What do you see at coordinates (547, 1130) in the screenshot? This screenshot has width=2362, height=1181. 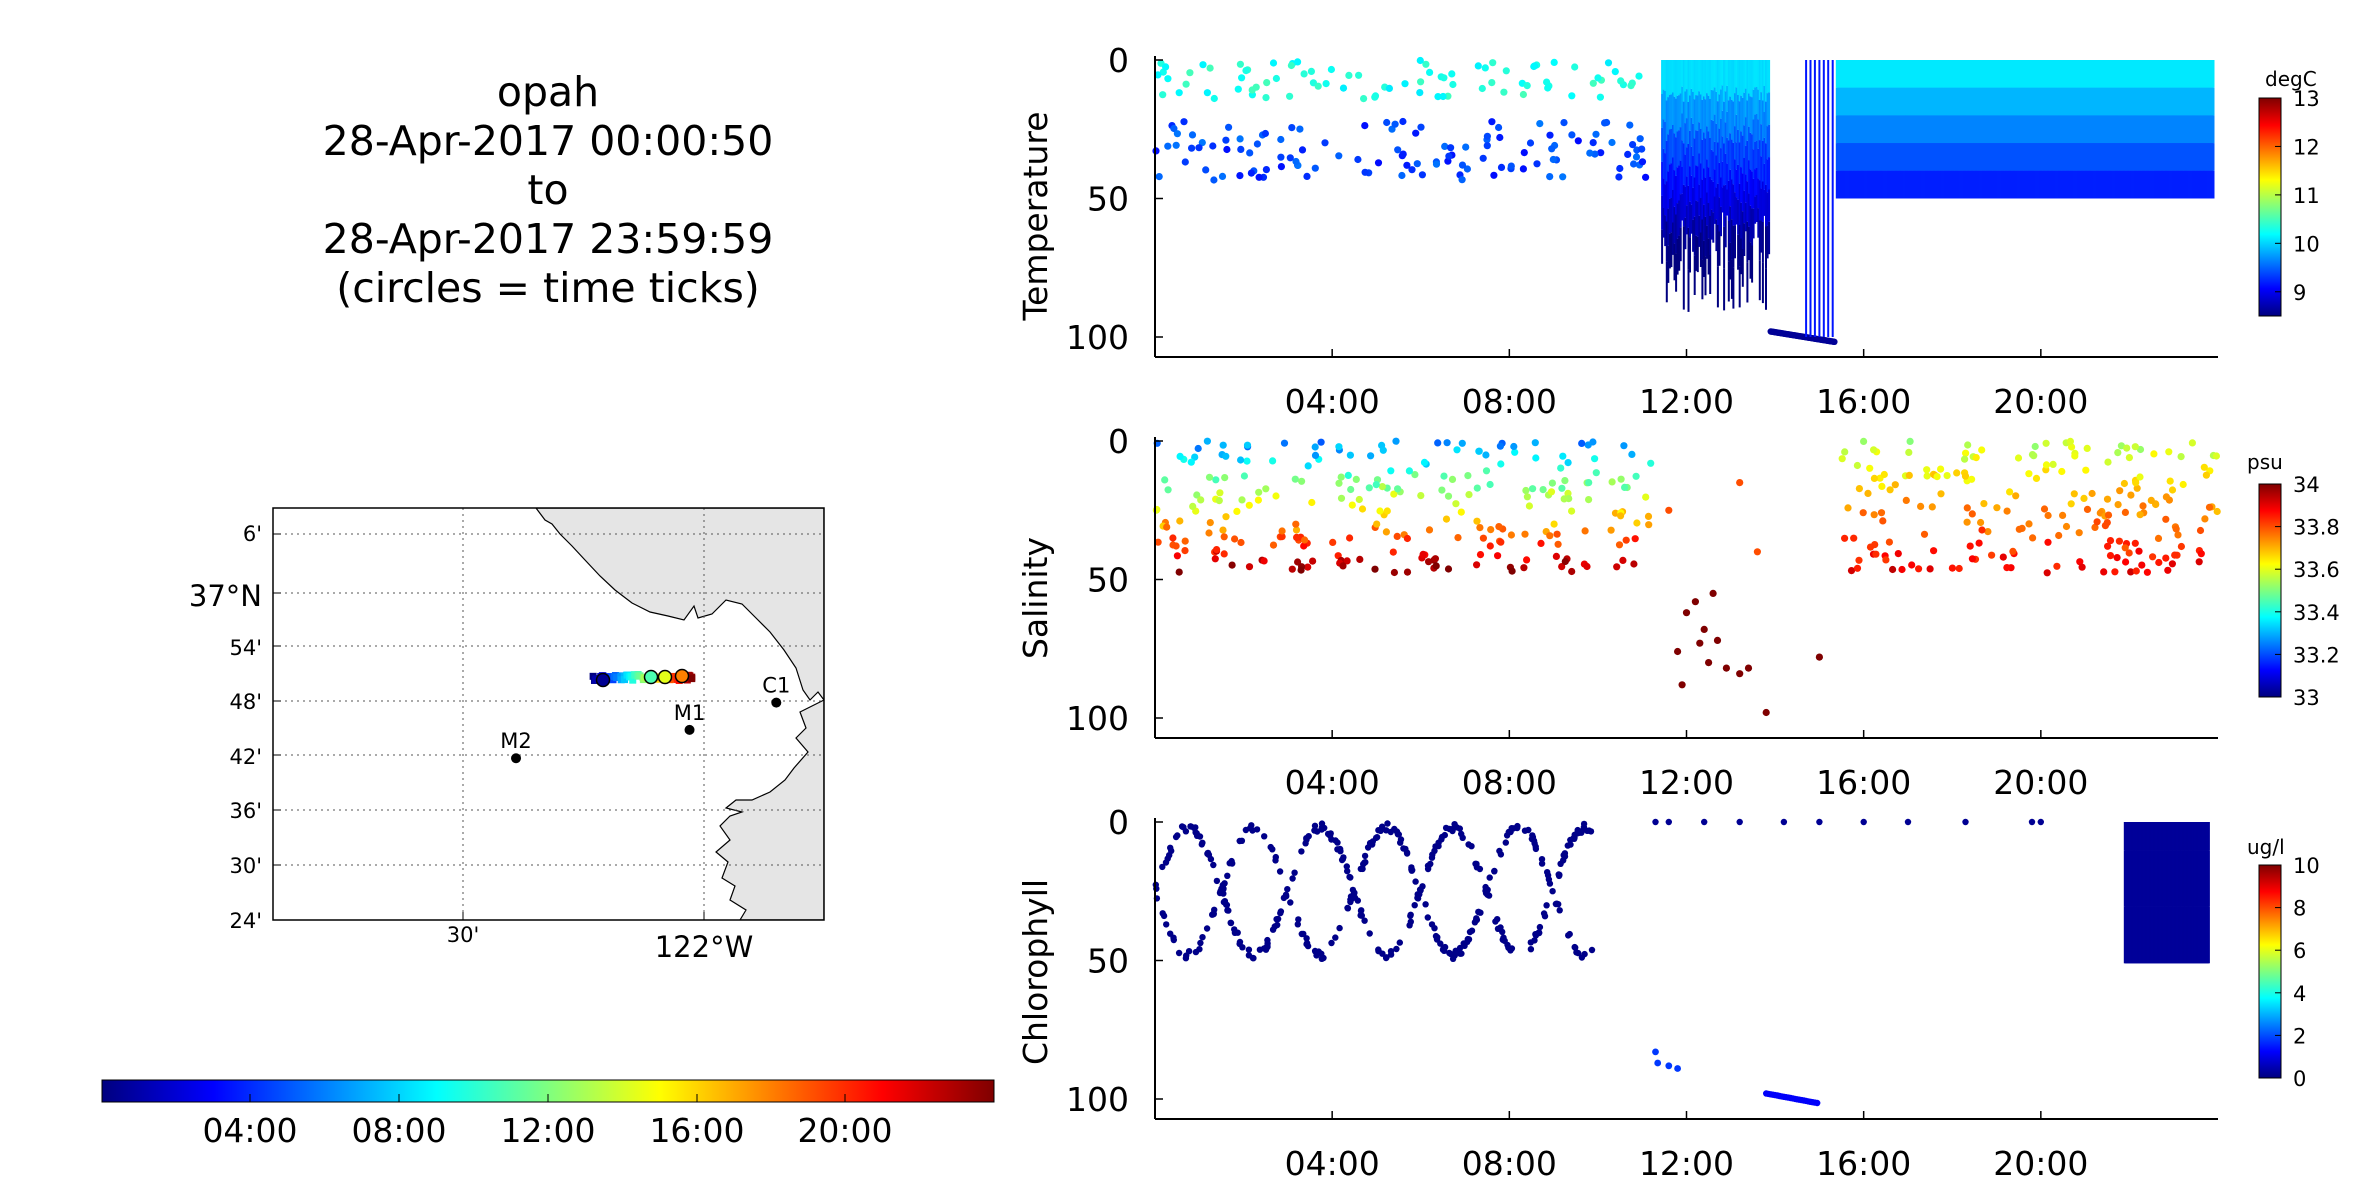 I see `time-colorbar-tick: 12:00` at bounding box center [547, 1130].